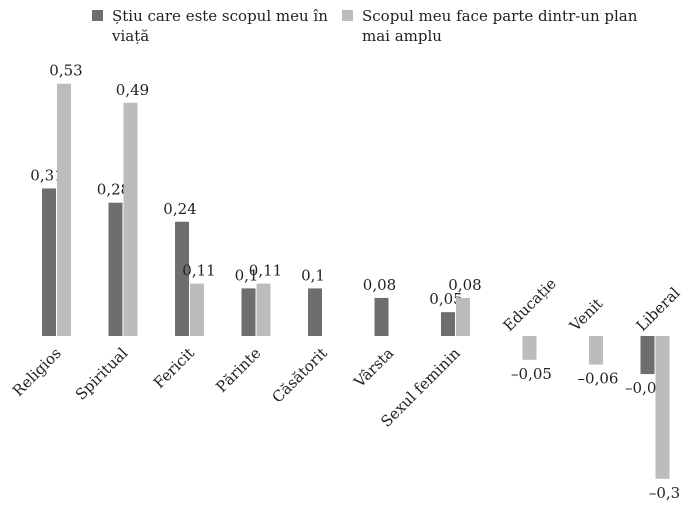 The image size is (697, 508). I want to click on category-label-căsătorit: Căsătorit, so click(300, 375).